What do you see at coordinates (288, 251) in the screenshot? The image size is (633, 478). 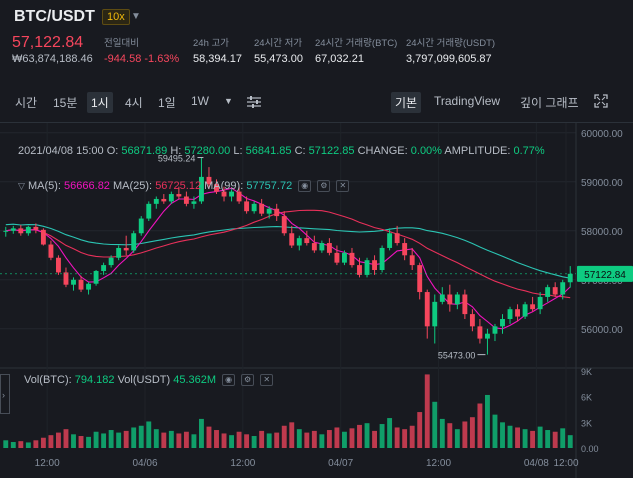 I see `ma99-line` at bounding box center [288, 251].